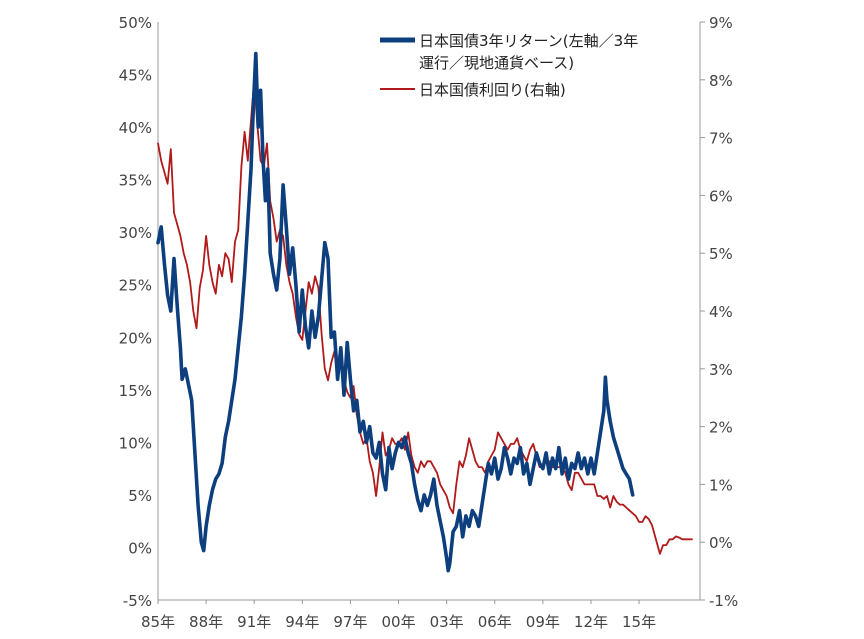 This screenshot has height=639, width=864. What do you see at coordinates (447, 622) in the screenshot?
I see `x-tick-label: 03年` at bounding box center [447, 622].